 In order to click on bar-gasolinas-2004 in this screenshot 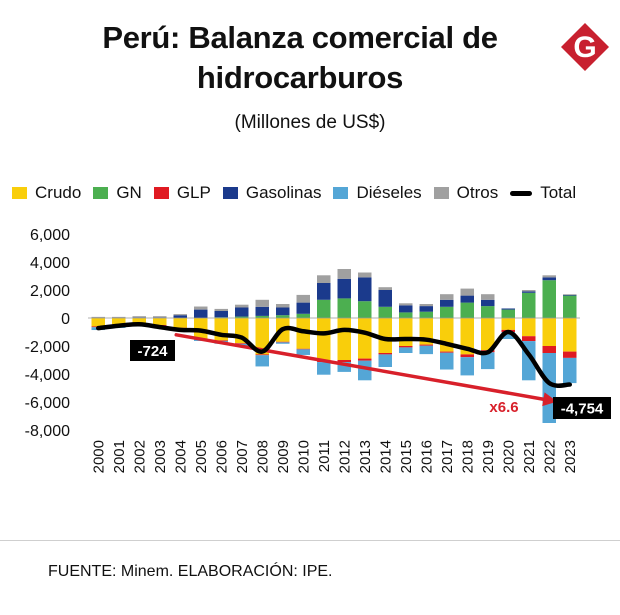, I will do `click(180, 316)`.